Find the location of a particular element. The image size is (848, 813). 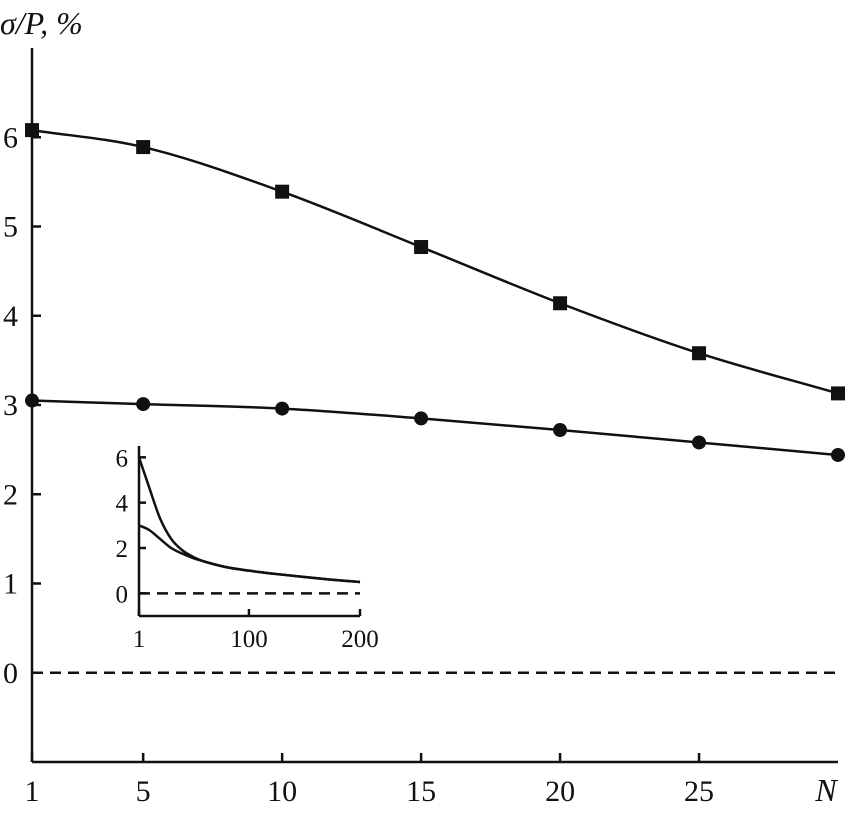

x-tick-label: 1 is located at coordinates (32, 791).